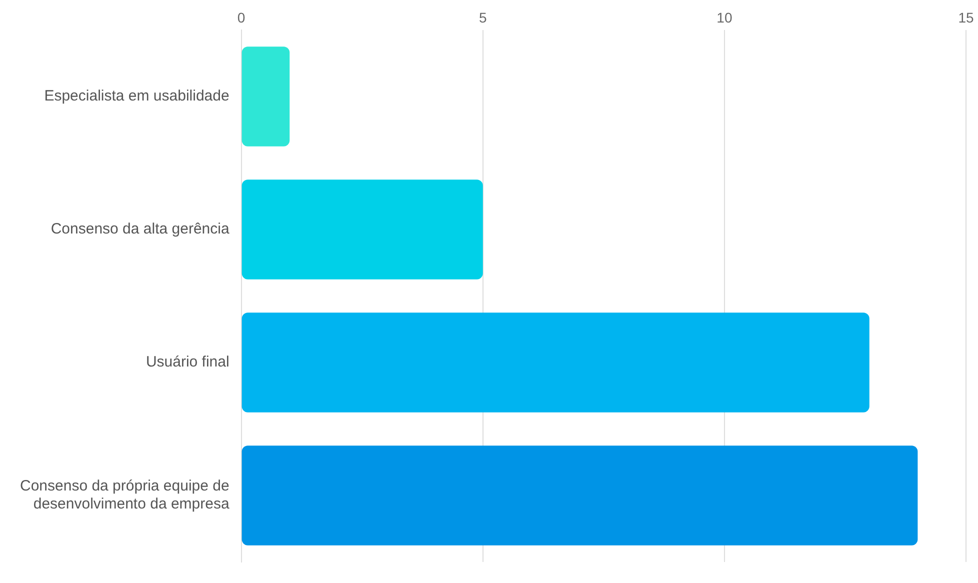 The image size is (978, 583). Describe the element at coordinates (241, 17) in the screenshot. I see `x-tick-label: 0` at that location.